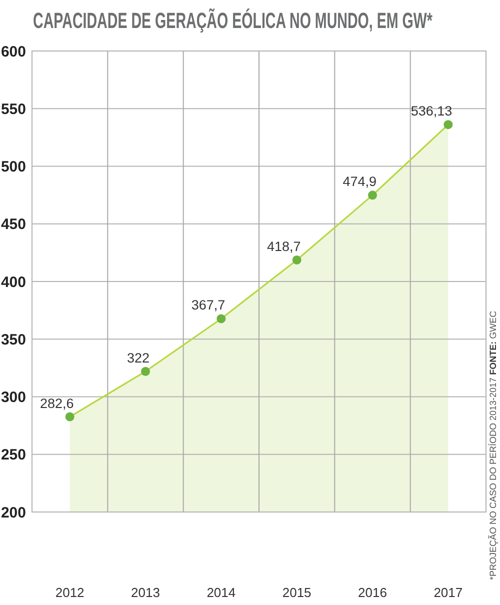  I want to click on y-tick-label: 550, so click(13, 109).